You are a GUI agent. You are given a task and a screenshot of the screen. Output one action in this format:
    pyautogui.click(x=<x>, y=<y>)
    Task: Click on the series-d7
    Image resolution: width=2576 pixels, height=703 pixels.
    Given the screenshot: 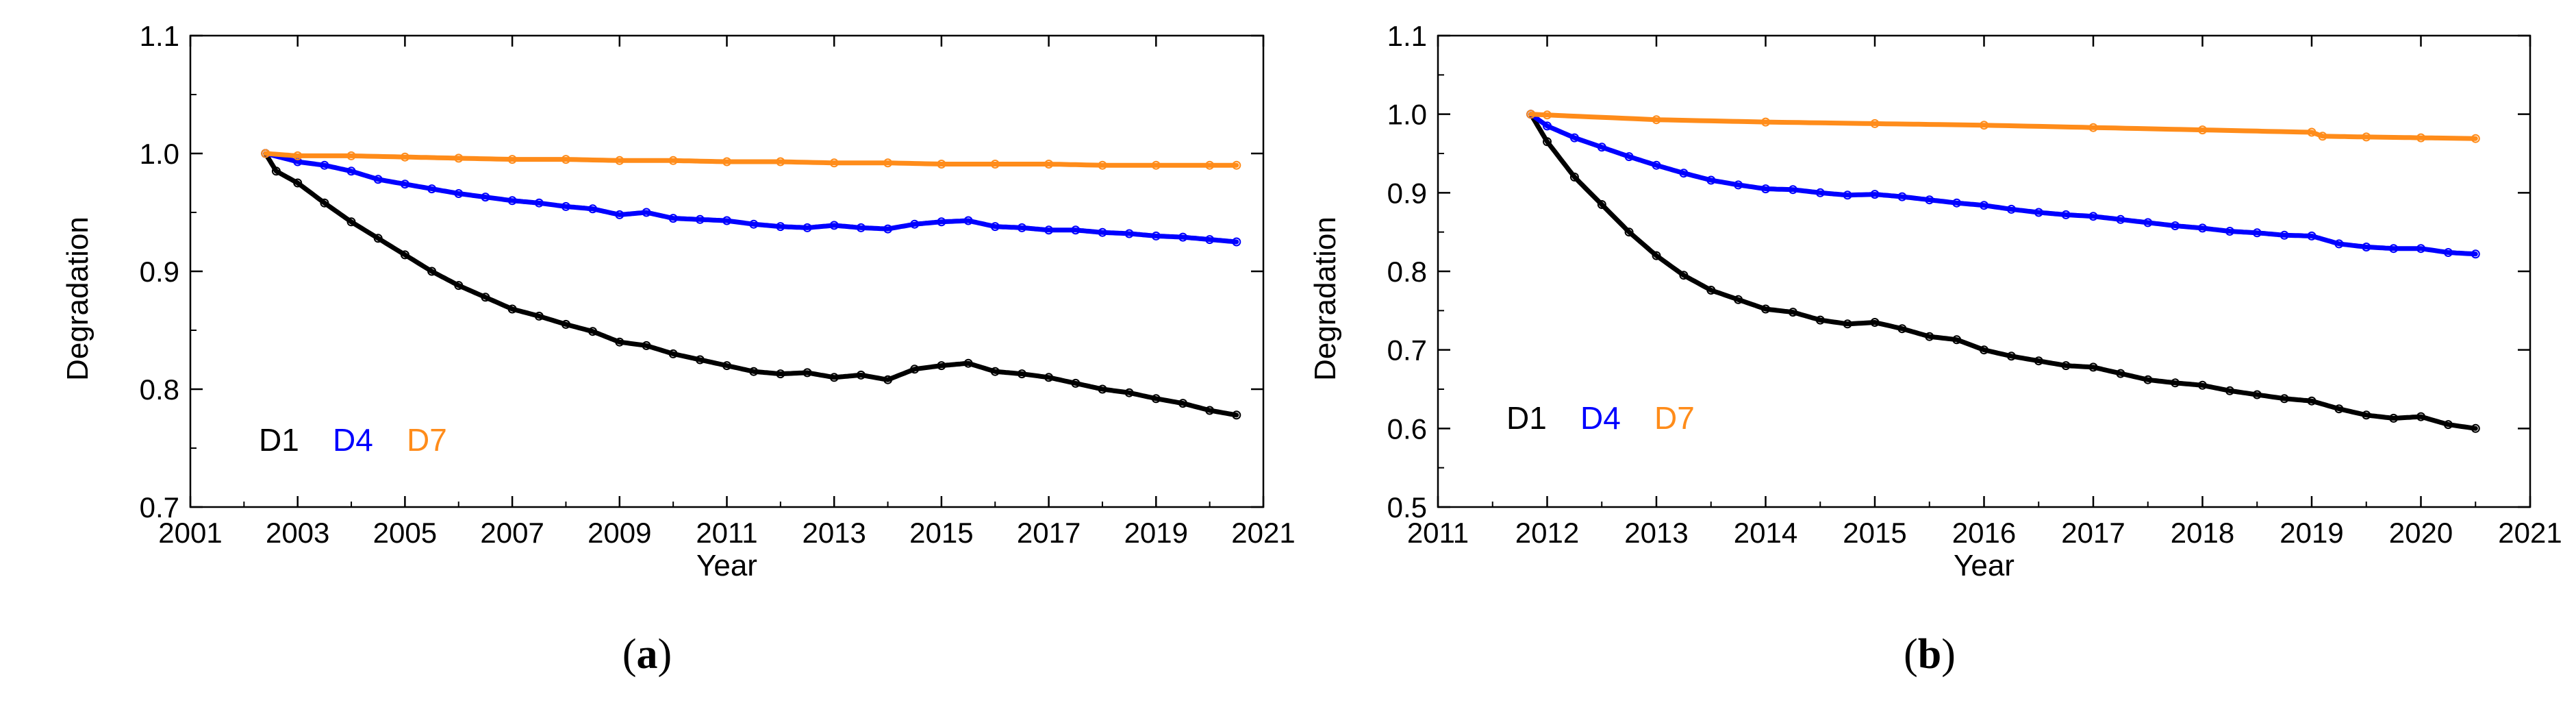 What is the action you would take?
    pyautogui.click(x=2003, y=126)
    